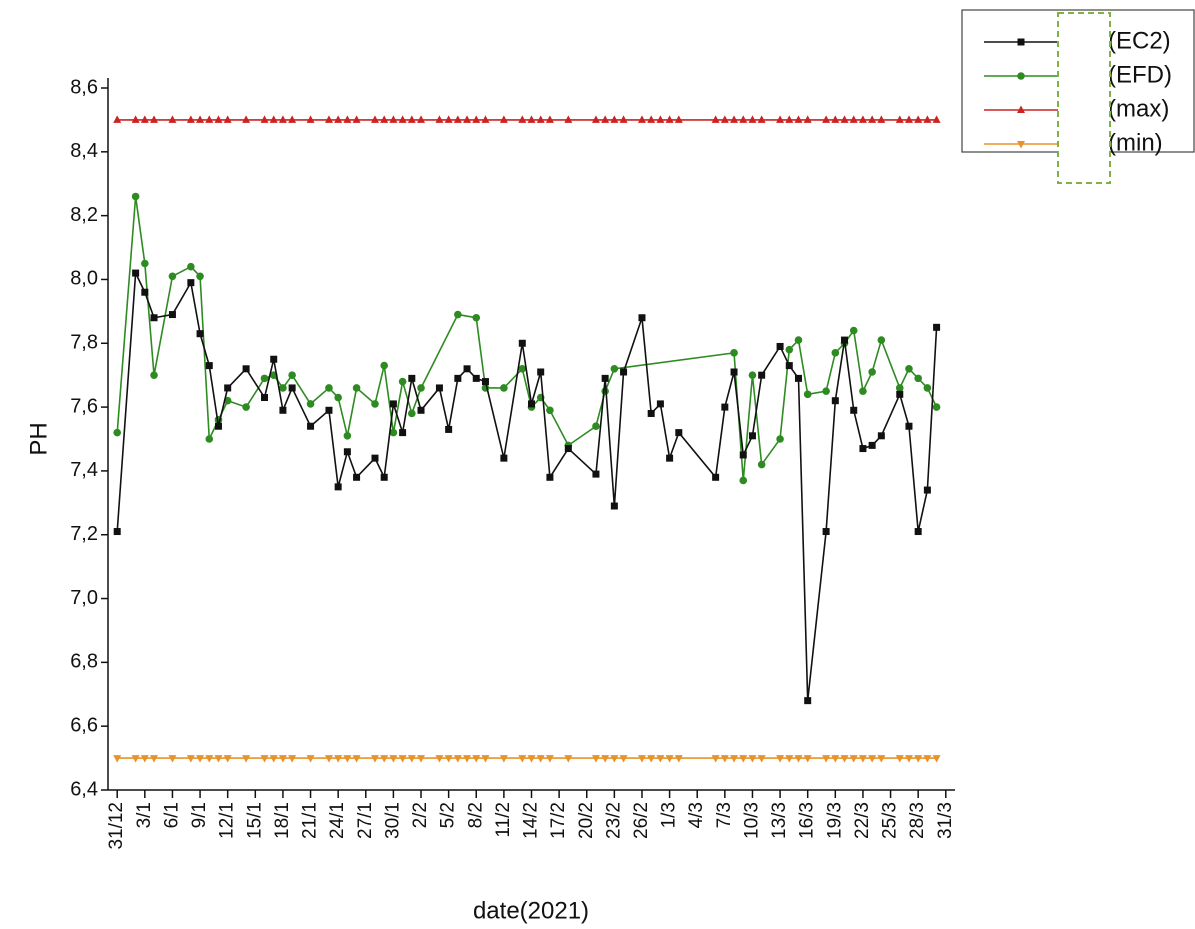 Image resolution: width=1195 pixels, height=929 pixels. What do you see at coordinates (84, 343) in the screenshot?
I see `y-tick-label: 7,8` at bounding box center [84, 343].